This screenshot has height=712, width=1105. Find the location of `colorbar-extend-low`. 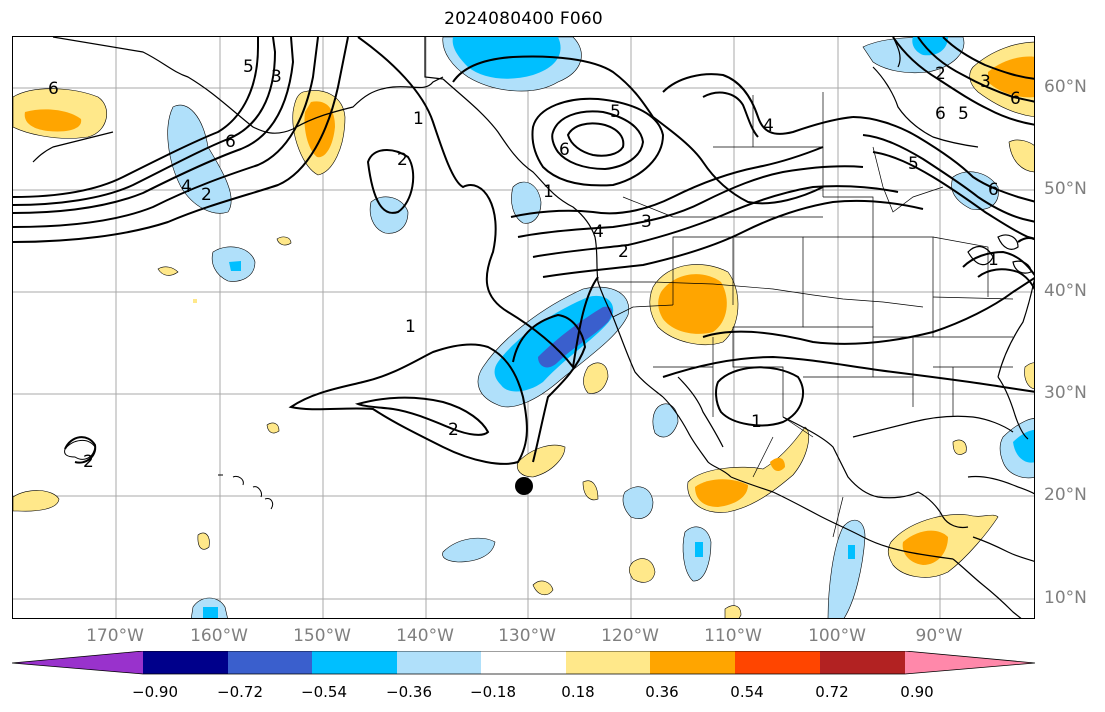

colorbar-extend-low is located at coordinates (77, 662).